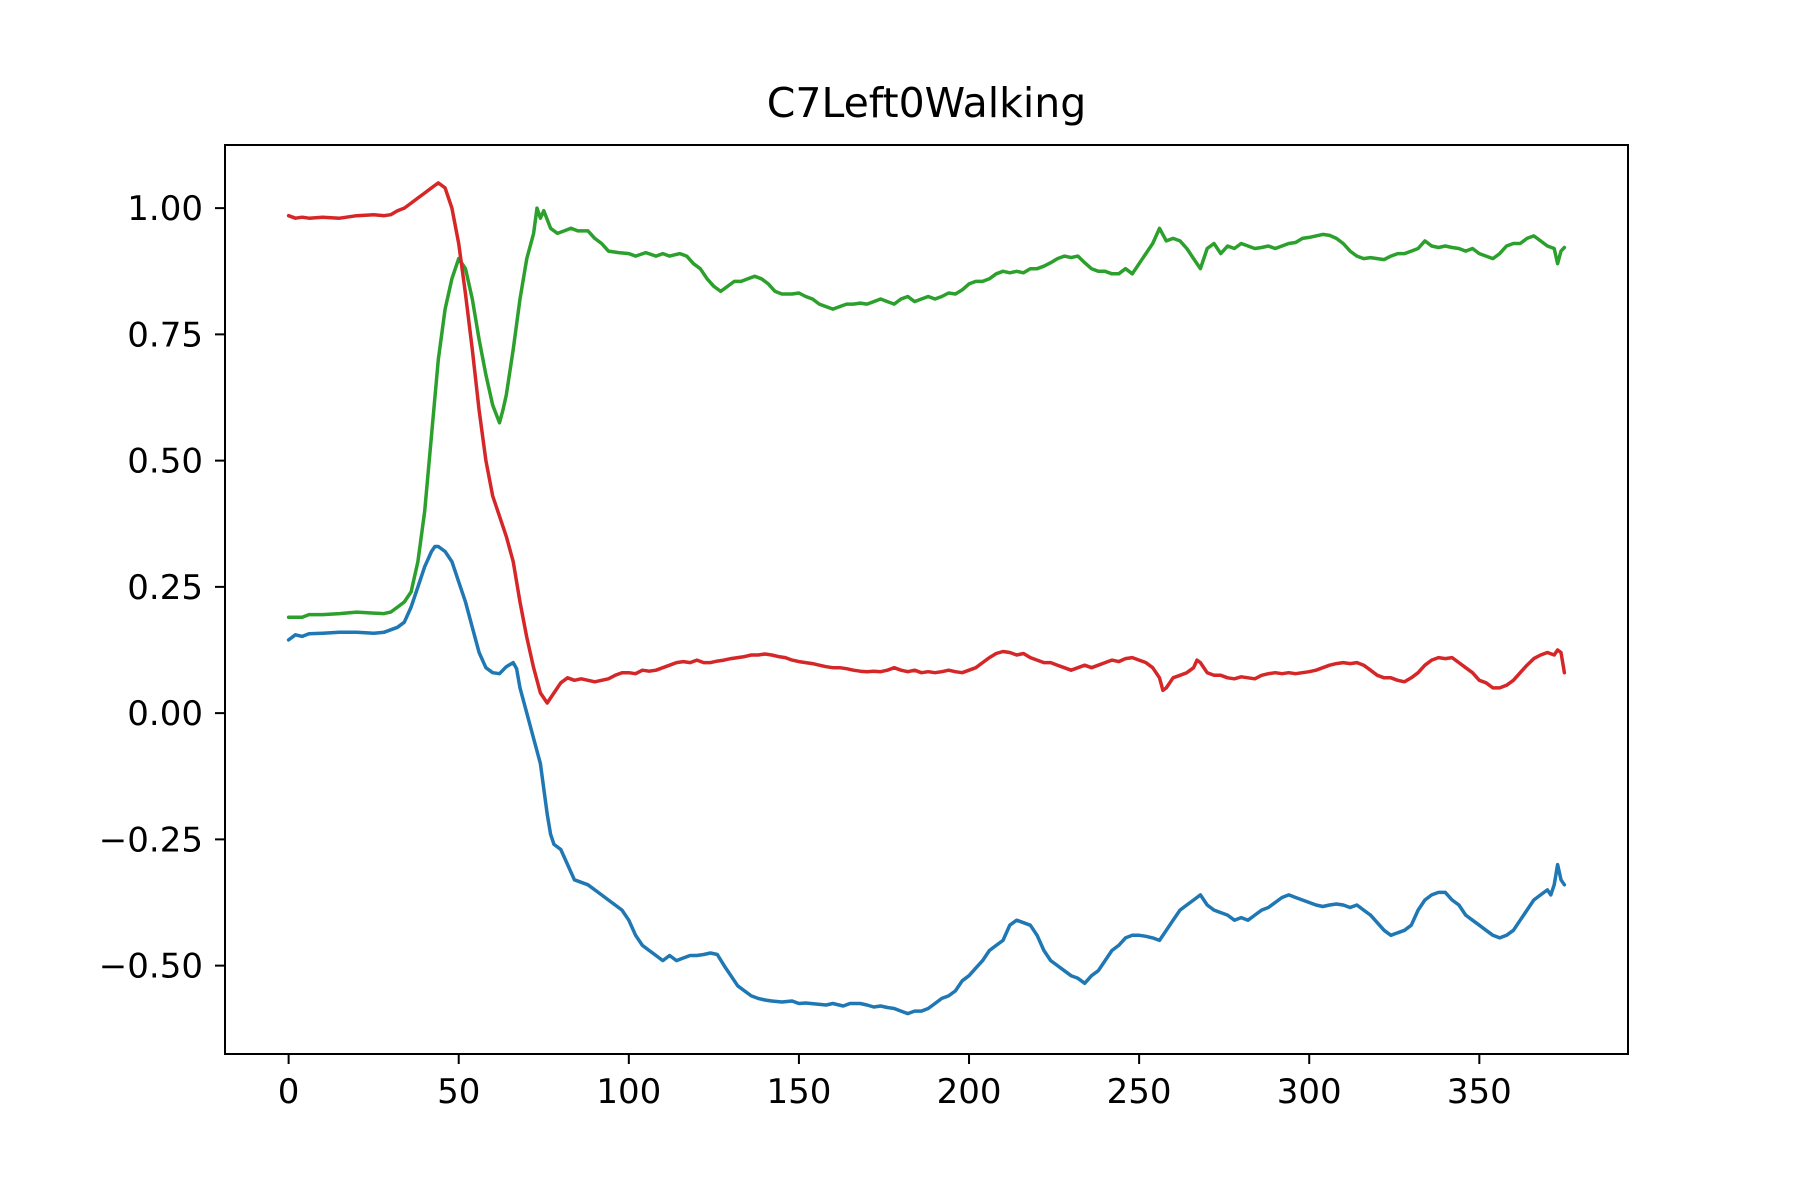 The image size is (1800, 1200). What do you see at coordinates (165, 588) in the screenshot?
I see `y-tick-label: 0.25` at bounding box center [165, 588].